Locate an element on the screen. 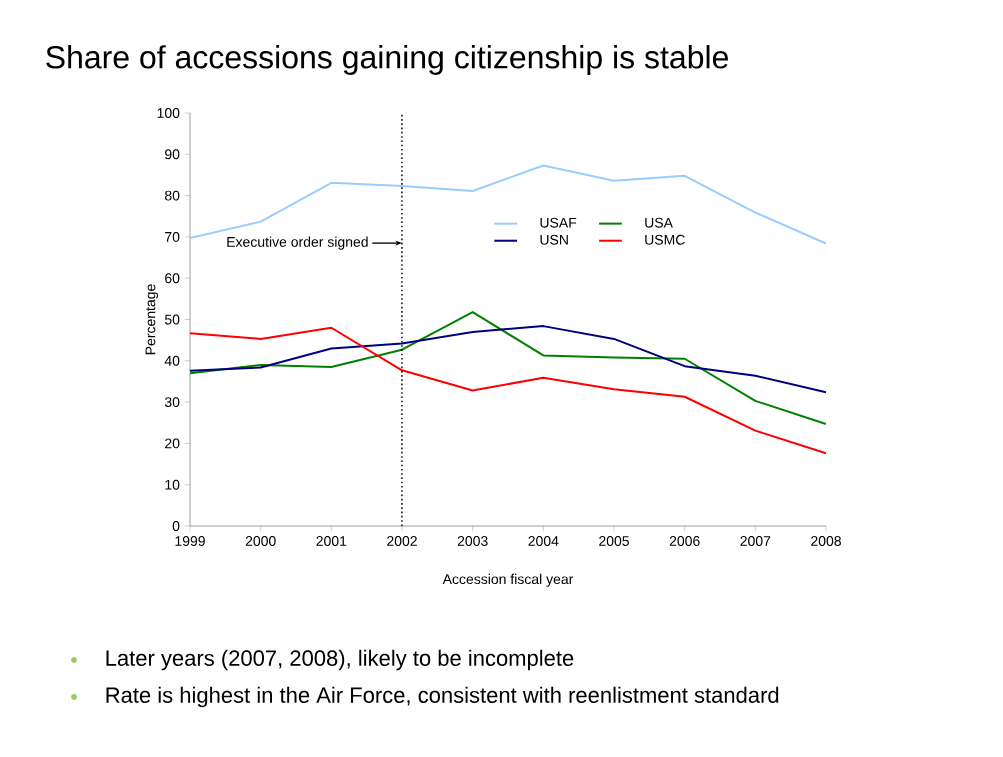 This screenshot has width=1003, height=757. legend-label: USMC is located at coordinates (665, 239).